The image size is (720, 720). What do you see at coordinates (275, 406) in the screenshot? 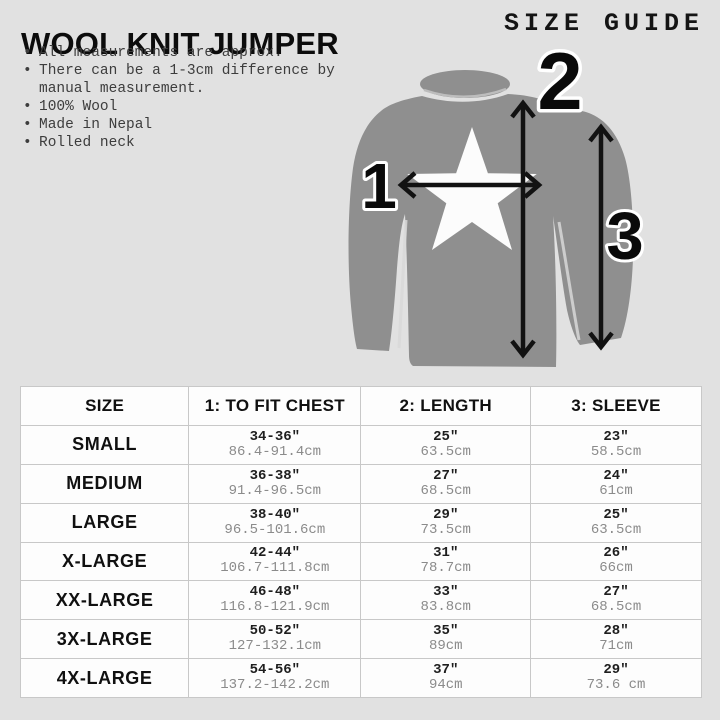
I see `column-header-chest: 1: TO FIT CHEST` at bounding box center [275, 406].